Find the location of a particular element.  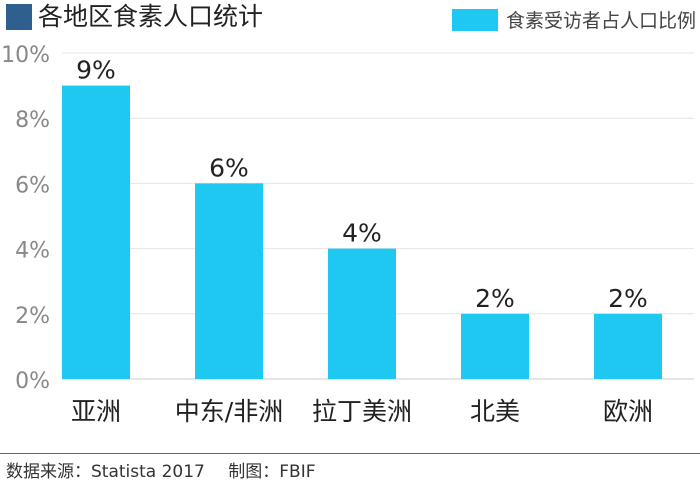

legend: 食素受访者占人口比例 is located at coordinates (573, 19).